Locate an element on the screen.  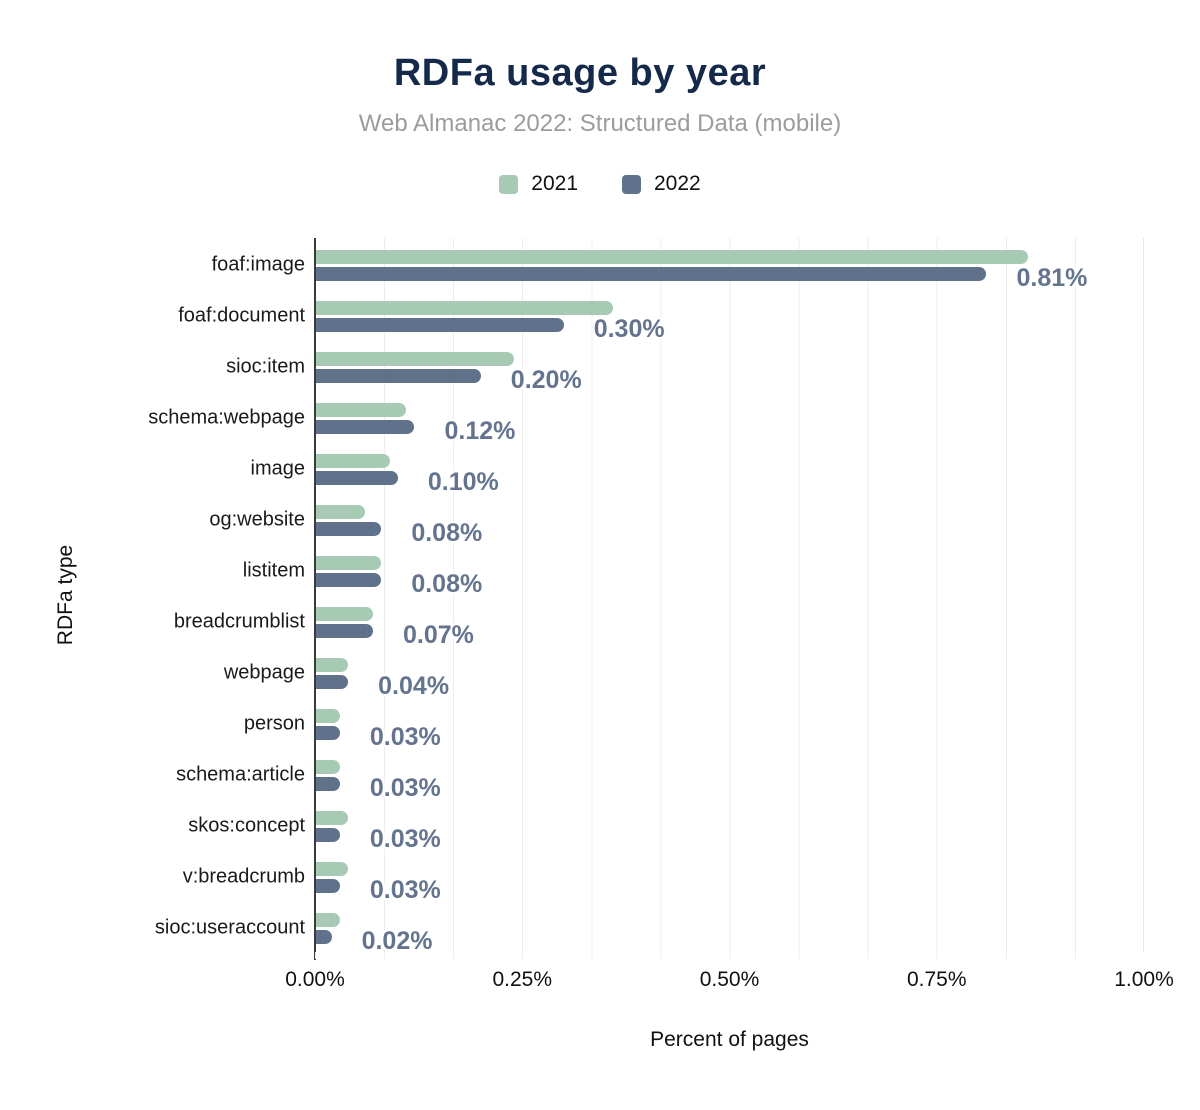
category-label: v:breadcrumb is located at coordinates (243, 876).